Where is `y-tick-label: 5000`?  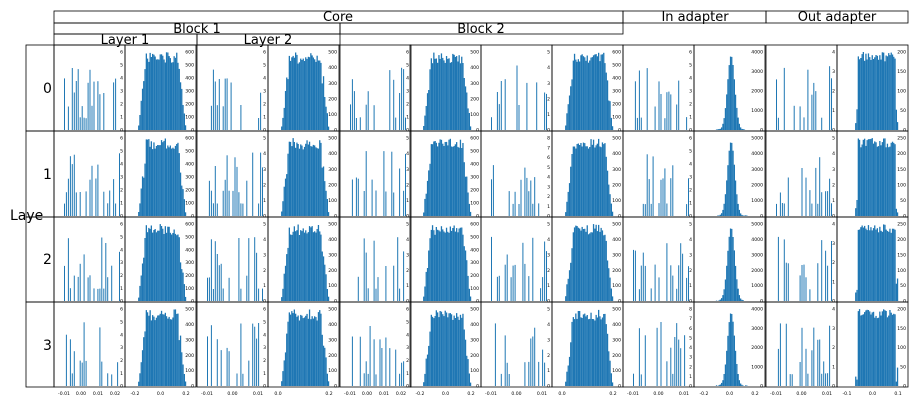 y-tick-label: 5000 is located at coordinates (757, 225).